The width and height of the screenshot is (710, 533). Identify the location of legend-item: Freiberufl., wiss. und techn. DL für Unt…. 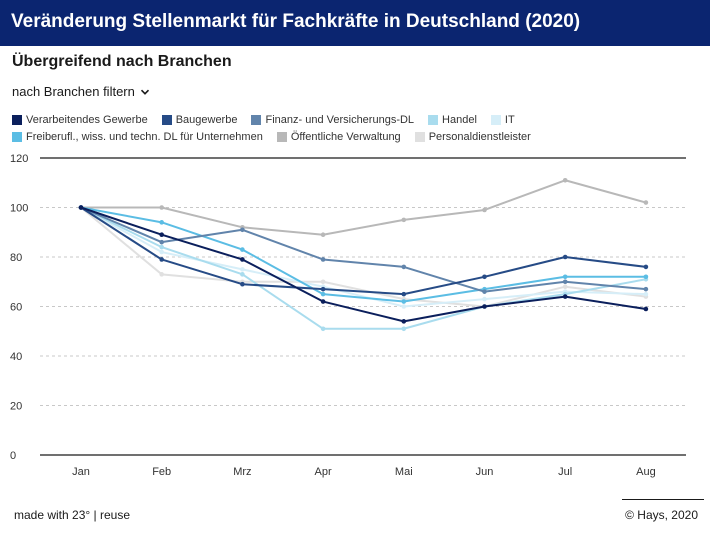
(137, 137).